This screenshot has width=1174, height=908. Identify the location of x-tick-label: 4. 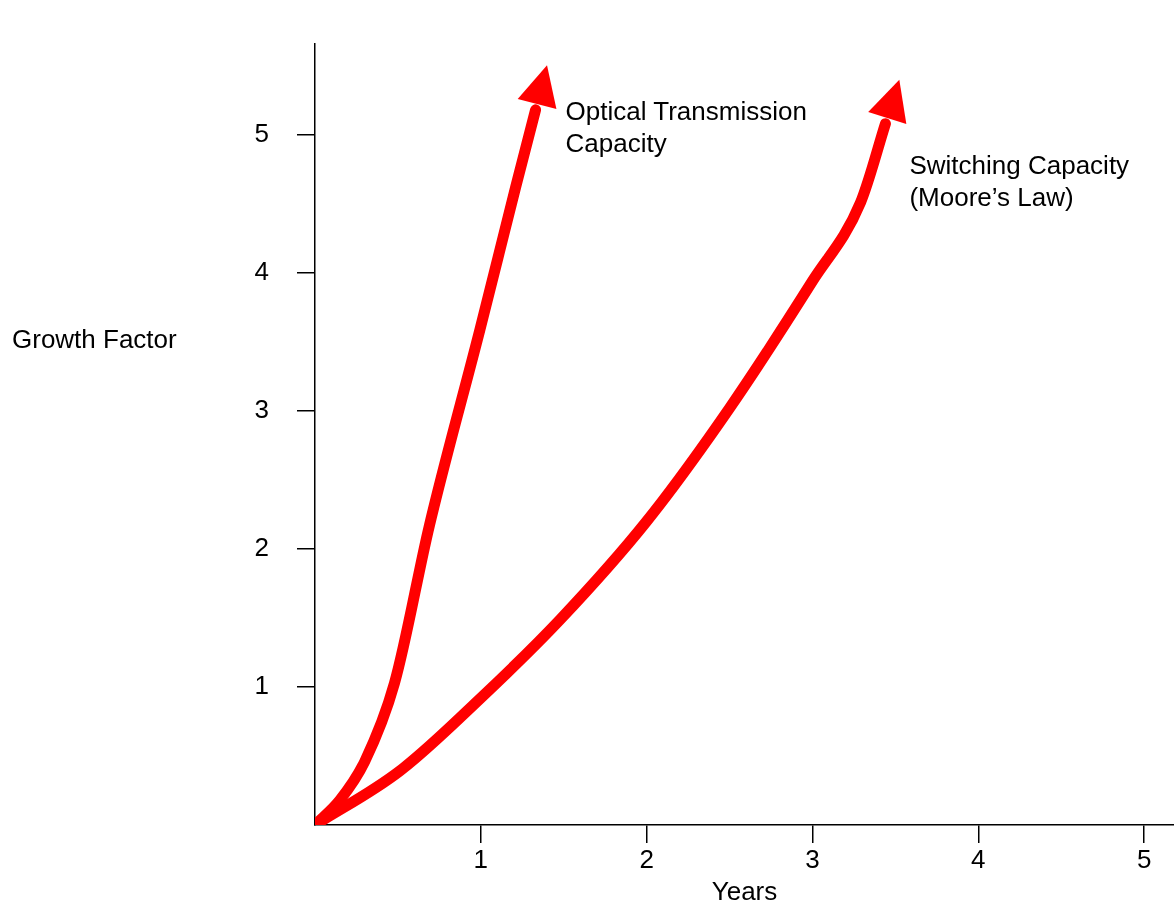
(978, 858).